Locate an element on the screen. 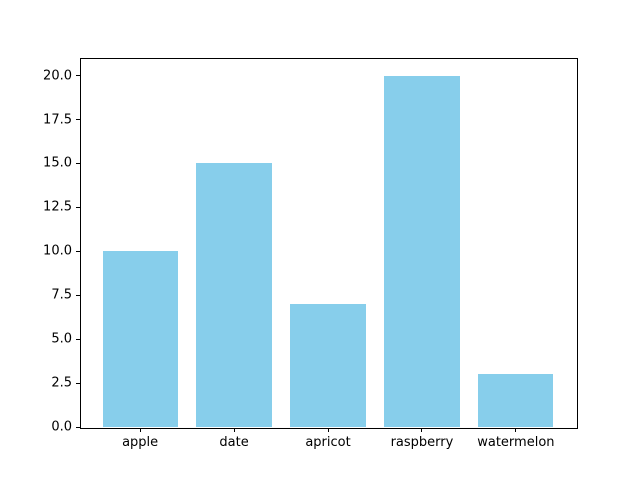 The image size is (640, 480). bar-apple is located at coordinates (140, 339).